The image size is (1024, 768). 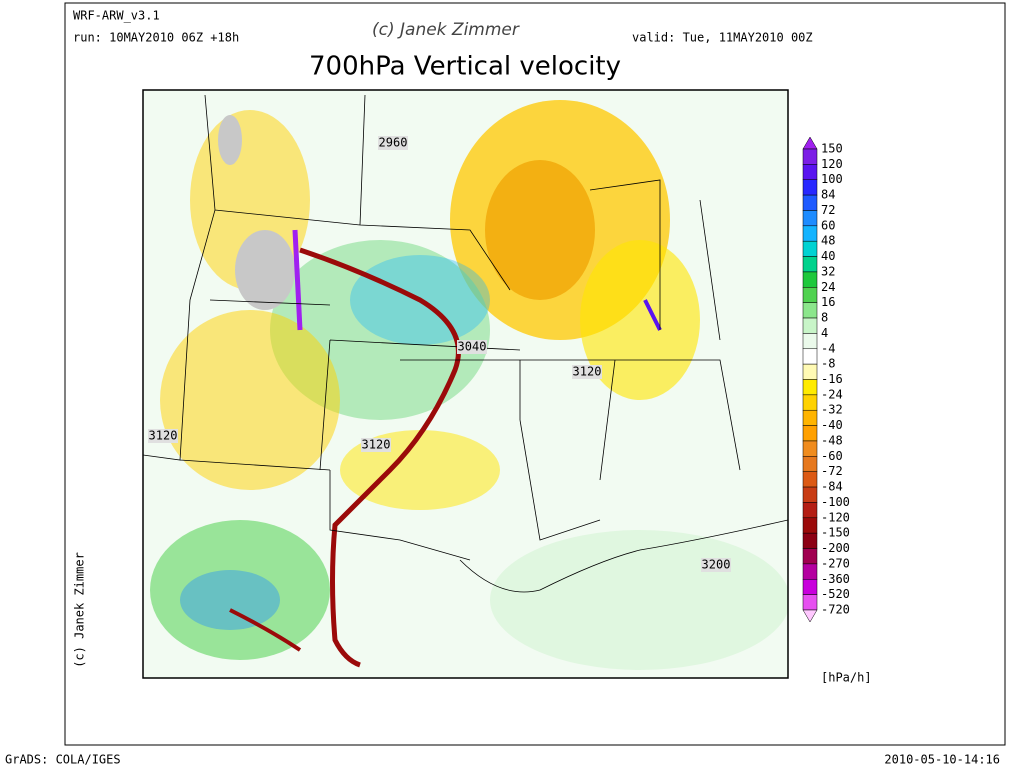 I want to click on legend-arrow-bottom, so click(x=810, y=616).